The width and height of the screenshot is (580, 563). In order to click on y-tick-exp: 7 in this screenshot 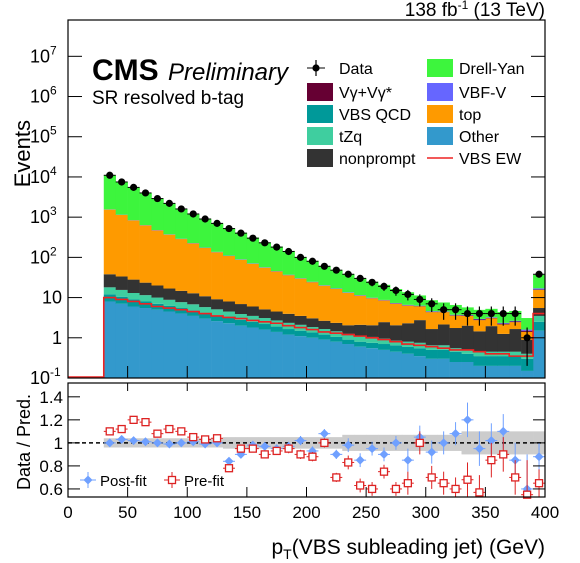, I will do `click(53, 50)`.